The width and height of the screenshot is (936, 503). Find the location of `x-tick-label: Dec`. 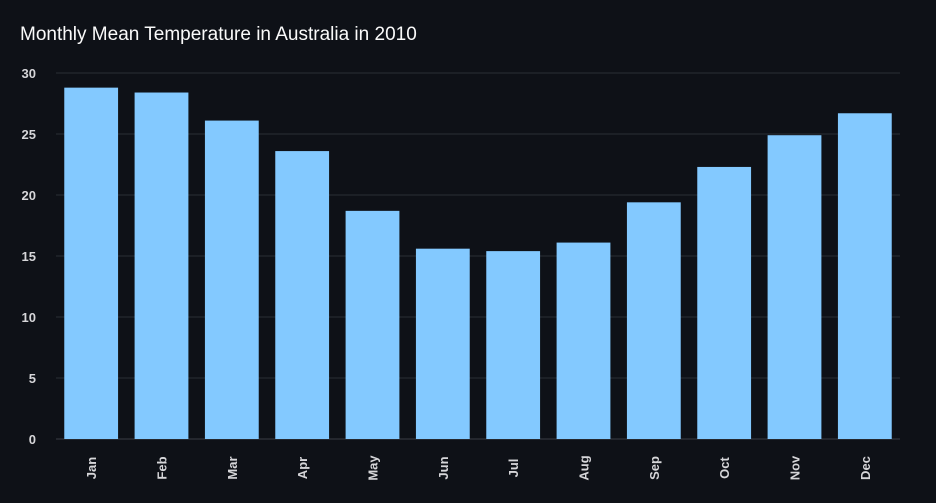

x-tick-label: Dec is located at coordinates (865, 468).